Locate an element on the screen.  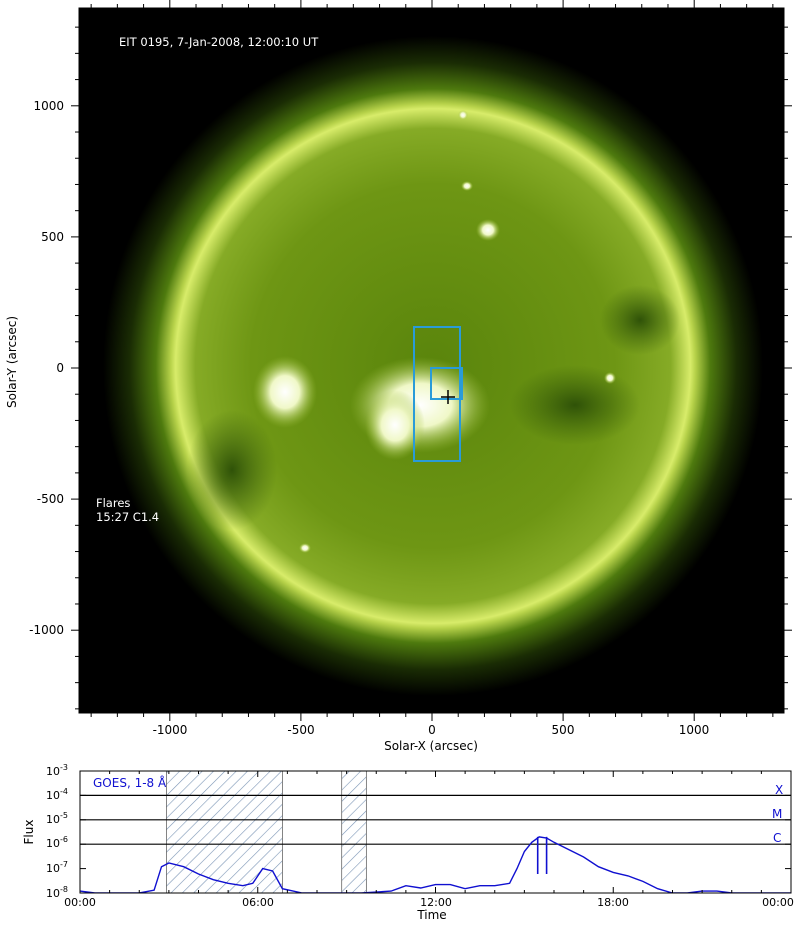
goes-title: GOES, 1-8 Å is located at coordinates (130, 782).